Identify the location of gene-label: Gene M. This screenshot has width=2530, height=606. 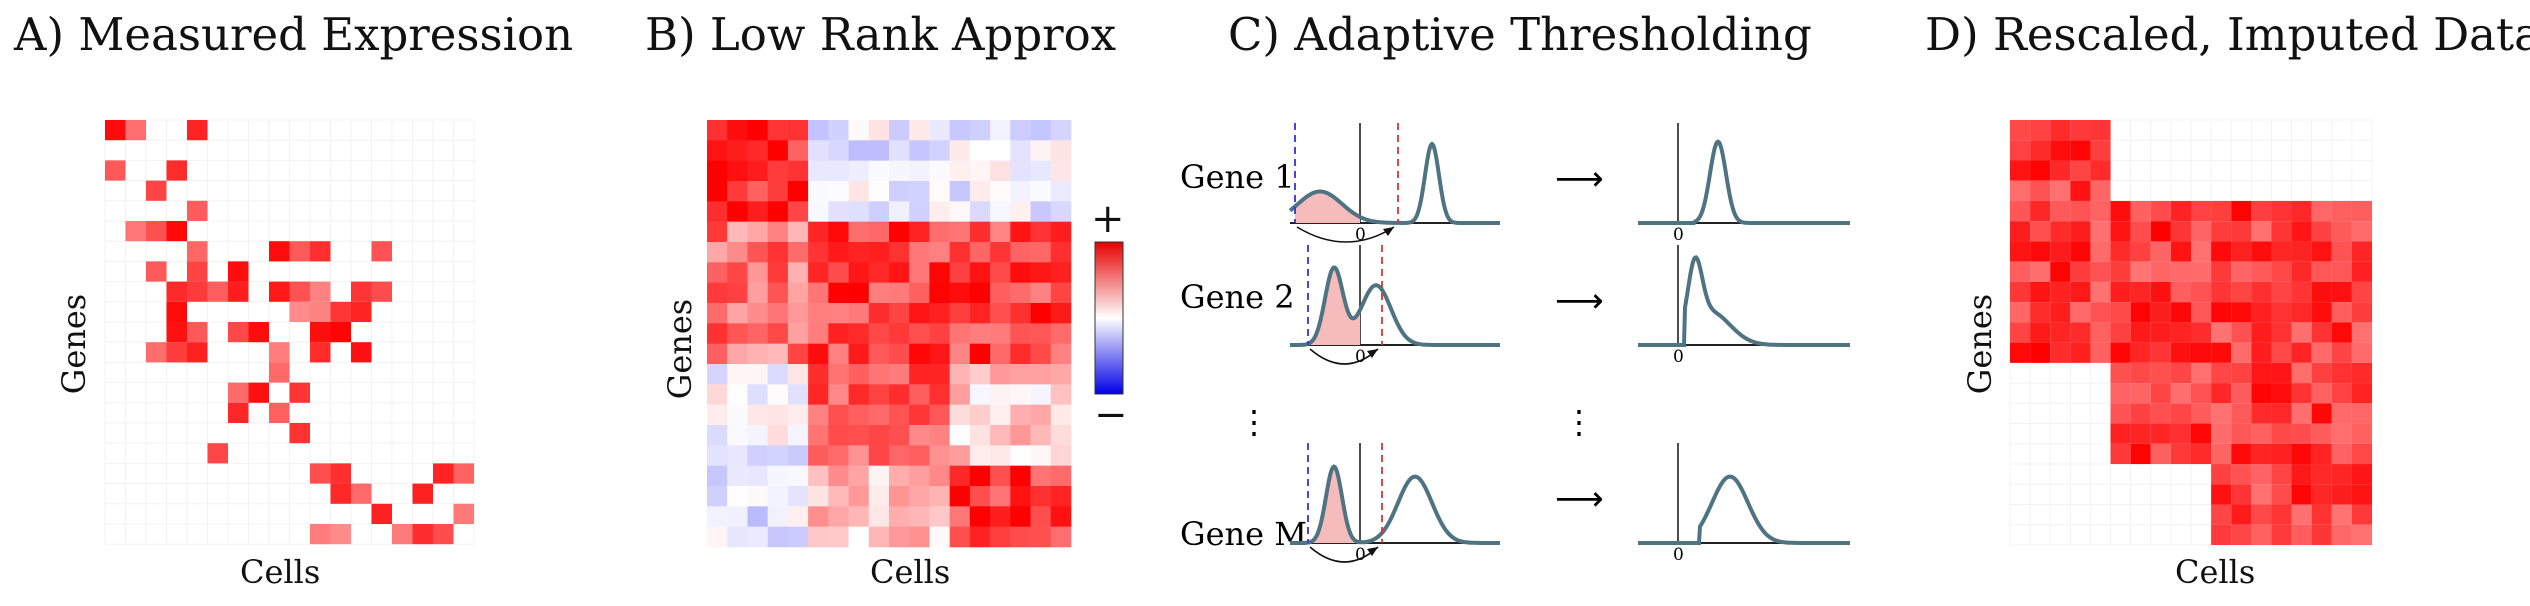
(1243, 534).